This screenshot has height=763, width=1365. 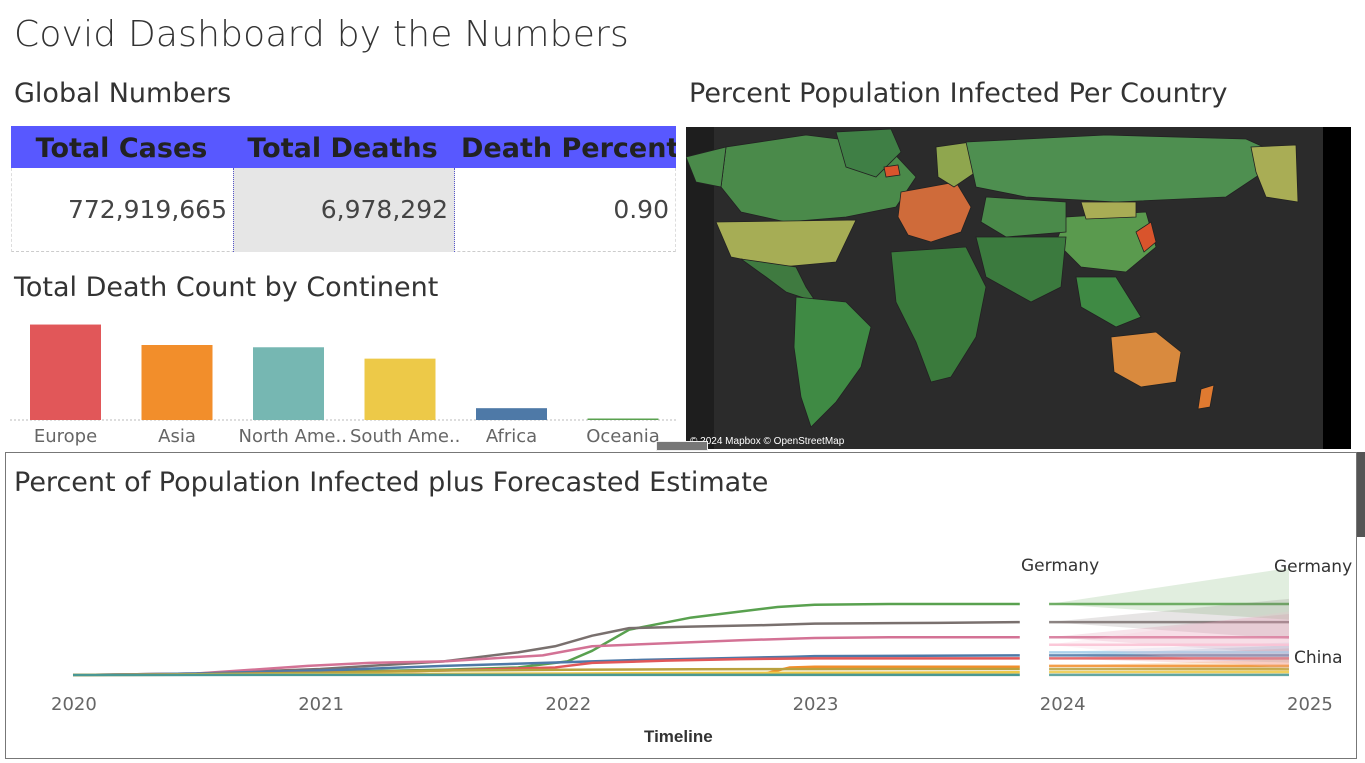 I want to click on region-new-zealand, so click(x=1206, y=397).